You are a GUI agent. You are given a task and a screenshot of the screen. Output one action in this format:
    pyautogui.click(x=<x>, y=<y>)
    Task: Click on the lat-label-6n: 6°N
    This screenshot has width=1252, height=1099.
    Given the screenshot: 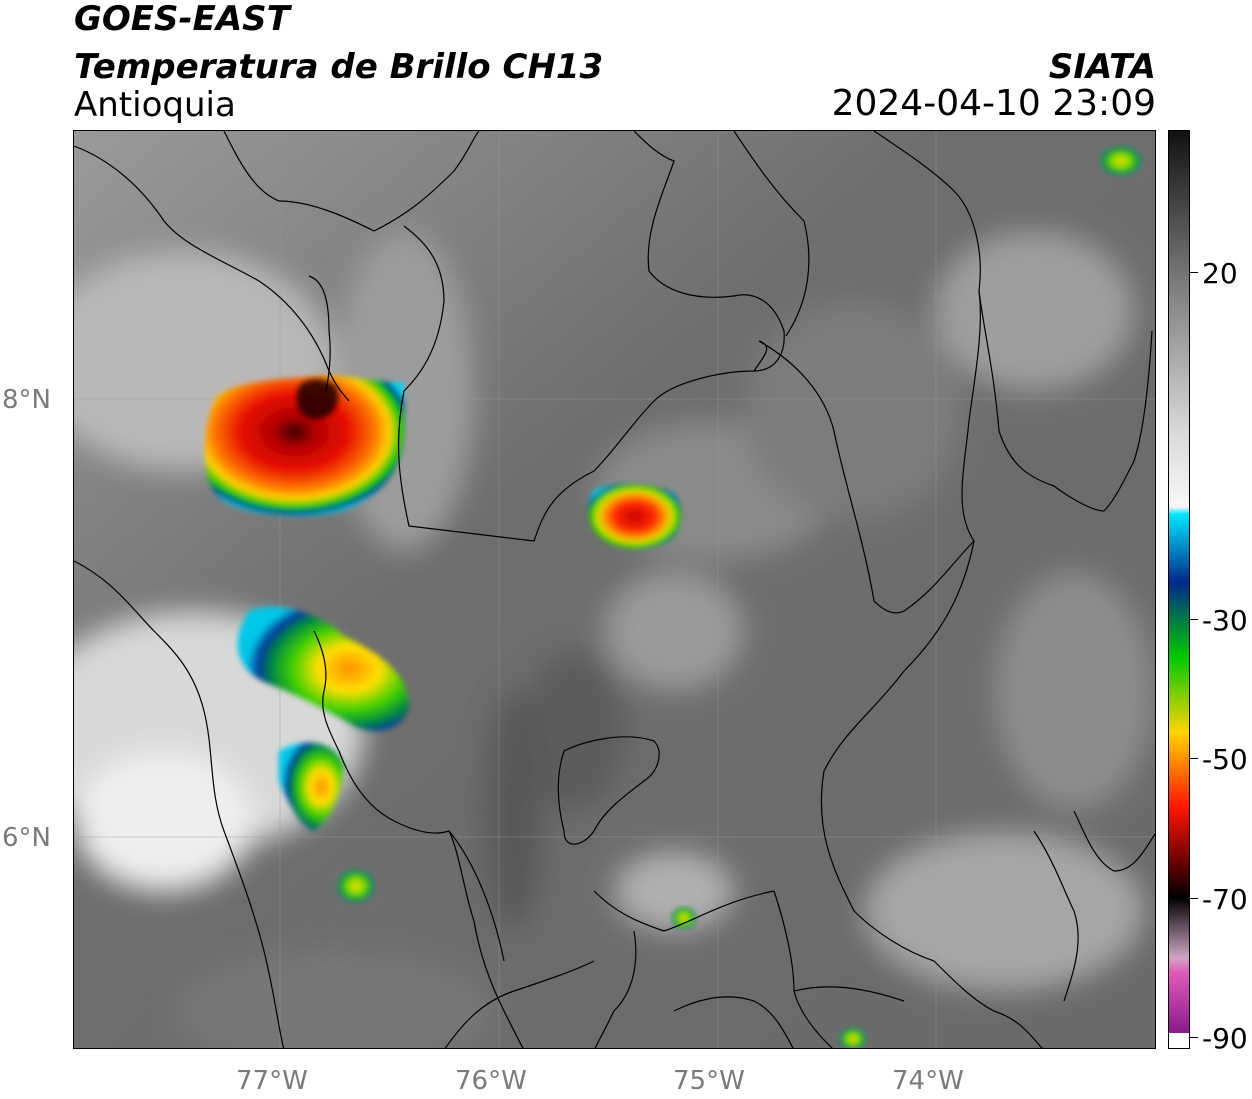 What is the action you would take?
    pyautogui.click(x=26, y=838)
    